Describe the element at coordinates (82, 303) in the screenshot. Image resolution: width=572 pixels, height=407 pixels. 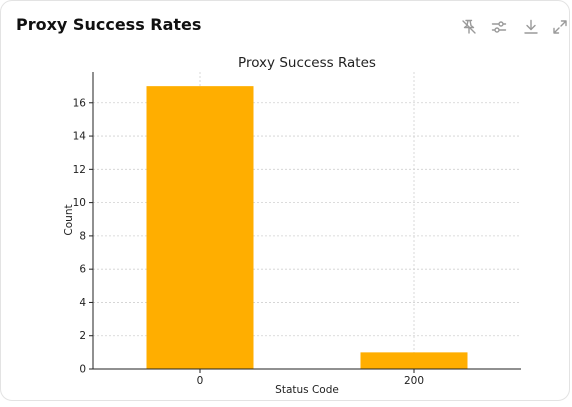
I see `y-tick-label: 4` at that location.